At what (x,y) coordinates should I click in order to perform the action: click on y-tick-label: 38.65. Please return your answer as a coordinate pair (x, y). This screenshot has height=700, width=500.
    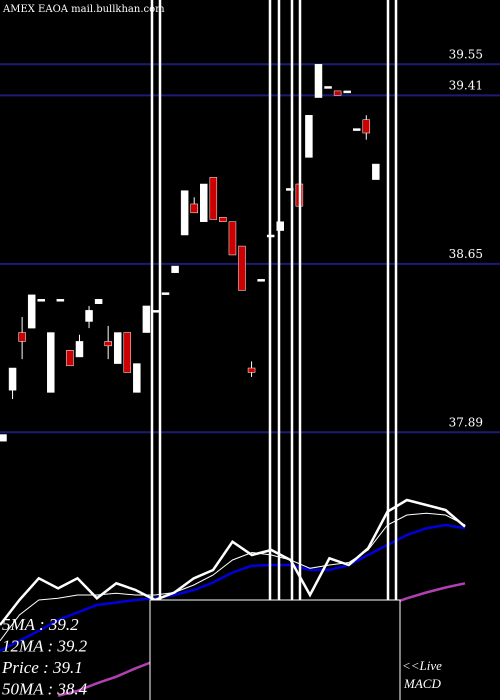
    Looking at the image, I should click on (466, 254).